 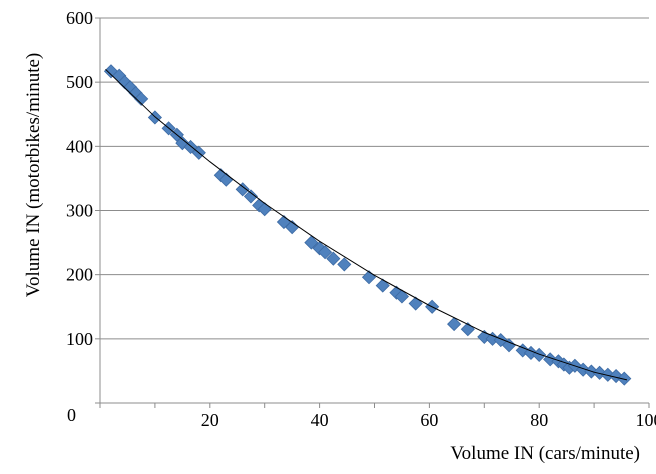 I want to click on y-tick-label: 200, so click(x=79, y=275).